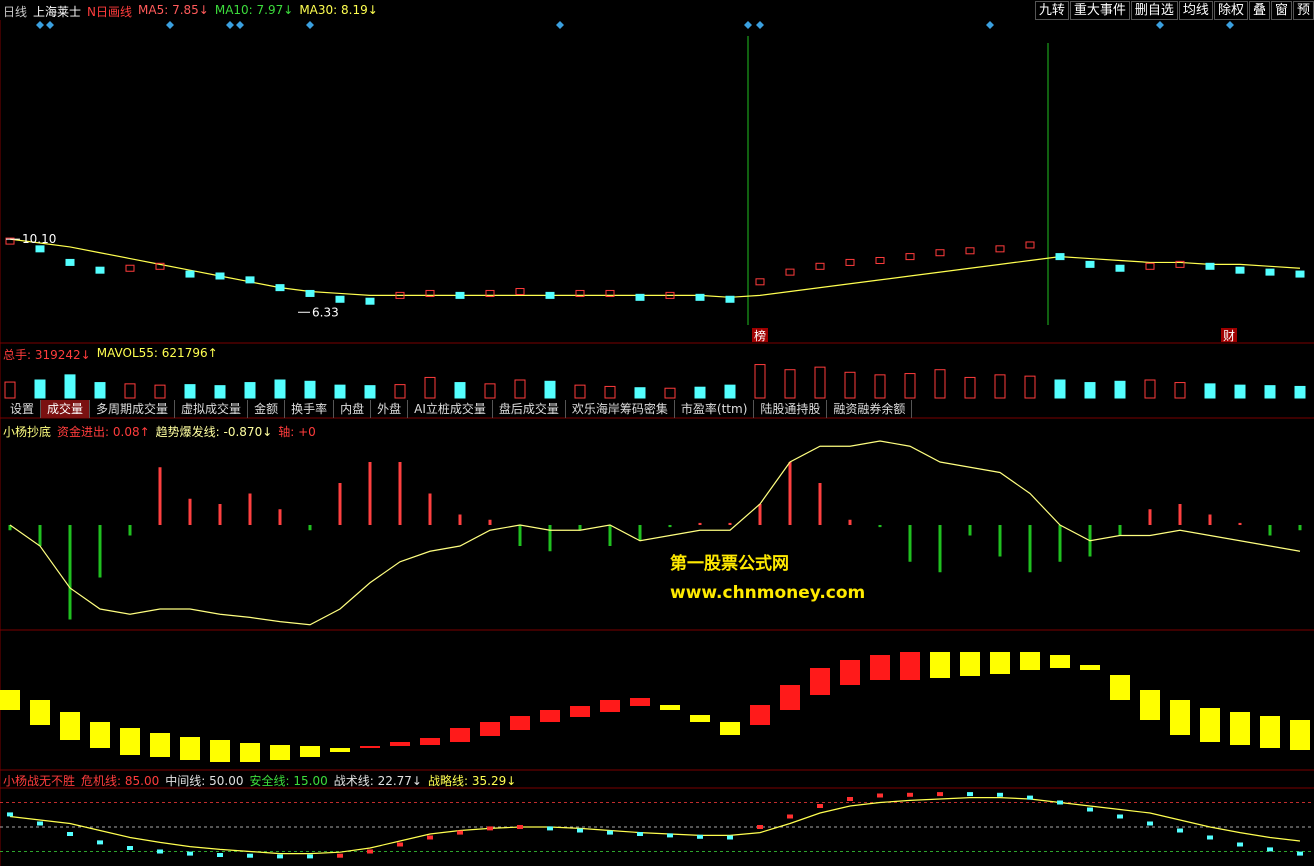 This screenshot has height=866, width=1314. Describe the element at coordinates (715, 409) in the screenshot. I see `tab: 市盈率(ttm)` at that location.